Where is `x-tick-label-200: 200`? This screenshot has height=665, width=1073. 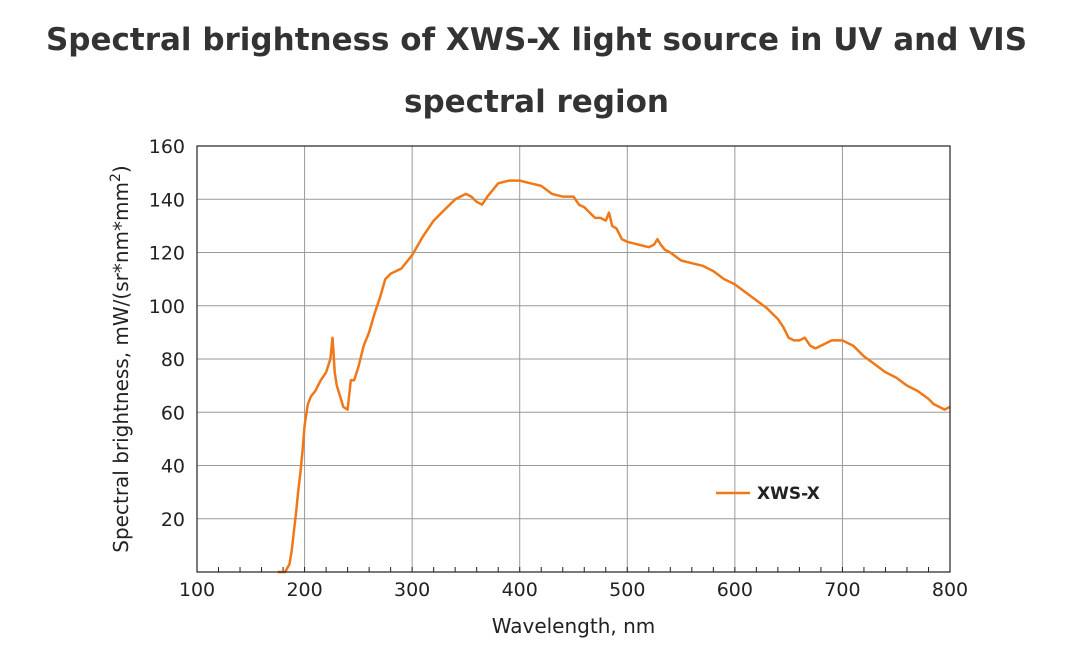
x-tick-label-200: 200 is located at coordinates (304, 590).